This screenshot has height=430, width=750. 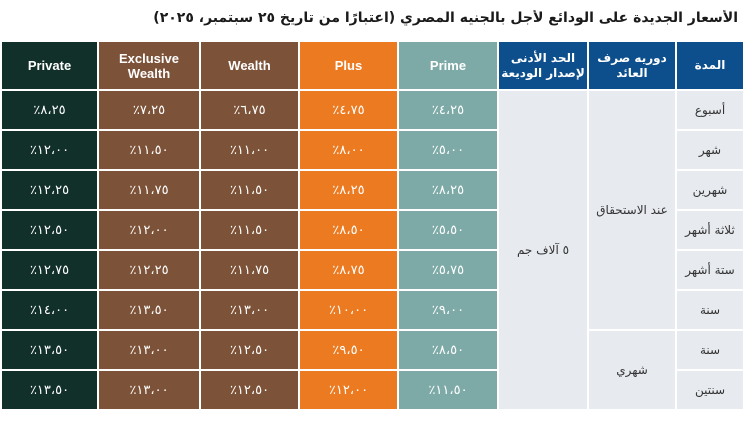 I want to click on cell-private: ١٢،٥٠٪, so click(x=49, y=230).